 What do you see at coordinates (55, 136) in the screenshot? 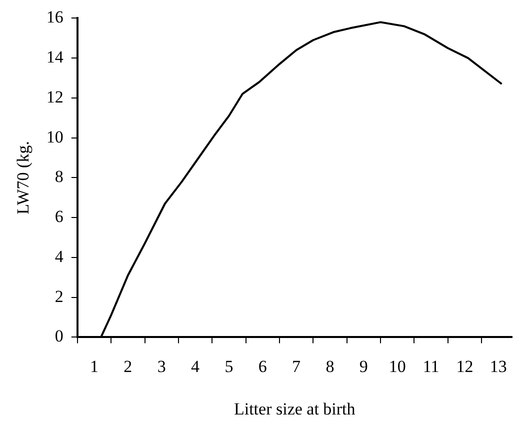
I see `y-tick-label: 10` at bounding box center [55, 136].